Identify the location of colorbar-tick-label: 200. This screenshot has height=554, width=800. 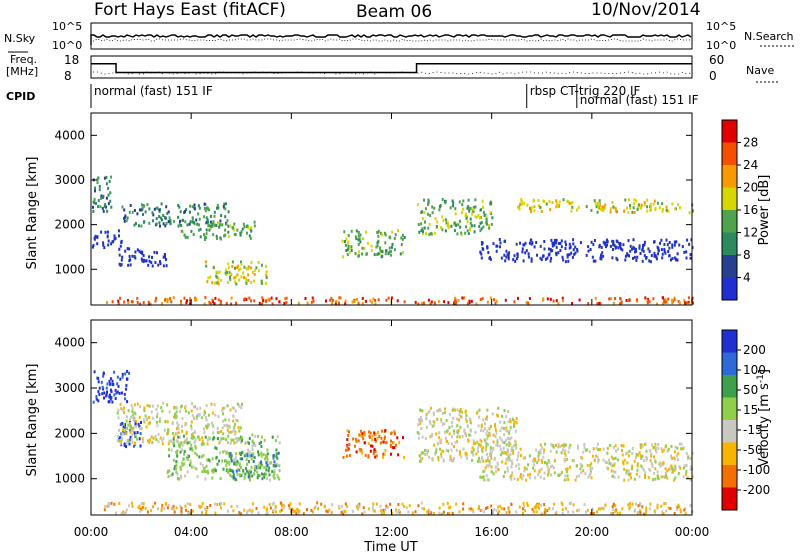
(754, 350).